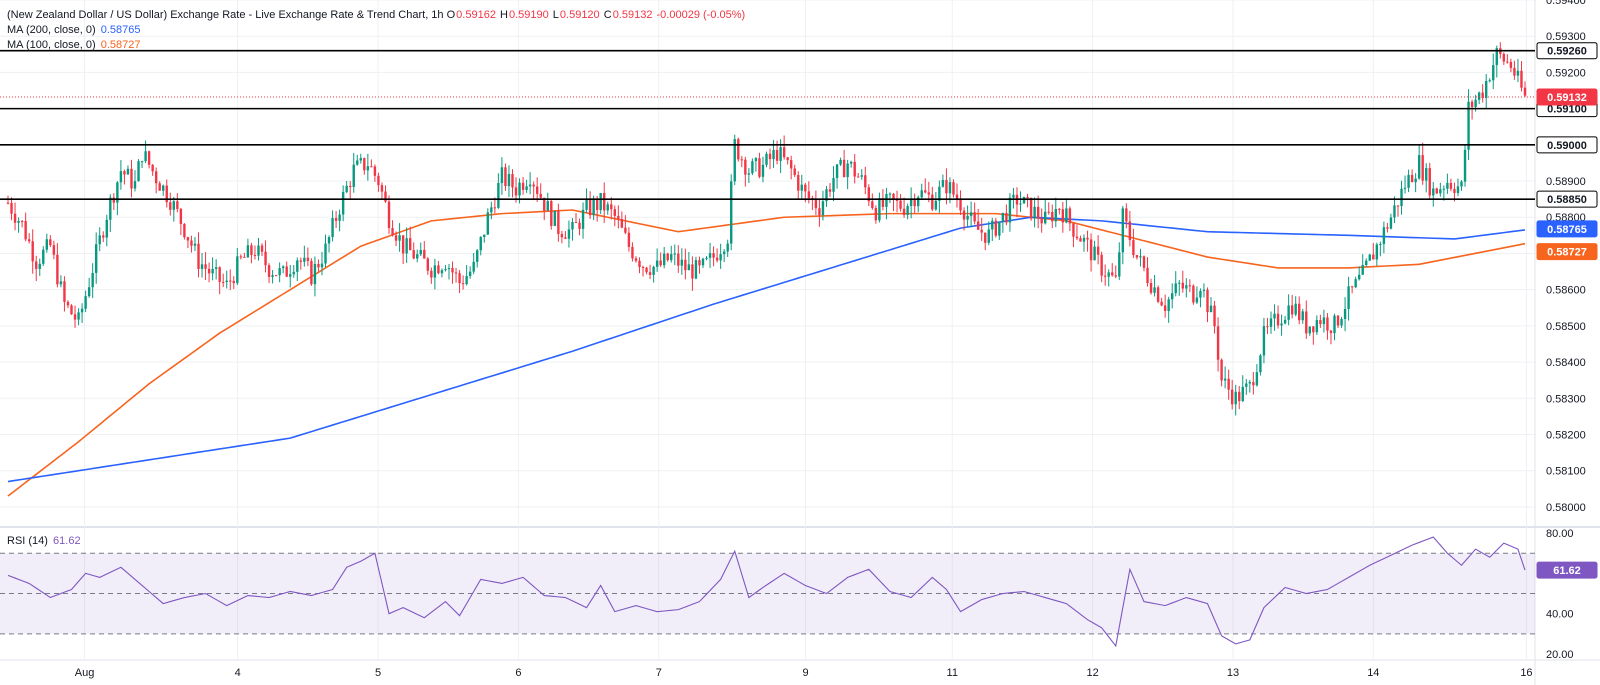 The image size is (1600, 685). What do you see at coordinates (73, 45) in the screenshot?
I see `ma100-legend: MA (100, close, 0) 0.58727` at bounding box center [73, 45].